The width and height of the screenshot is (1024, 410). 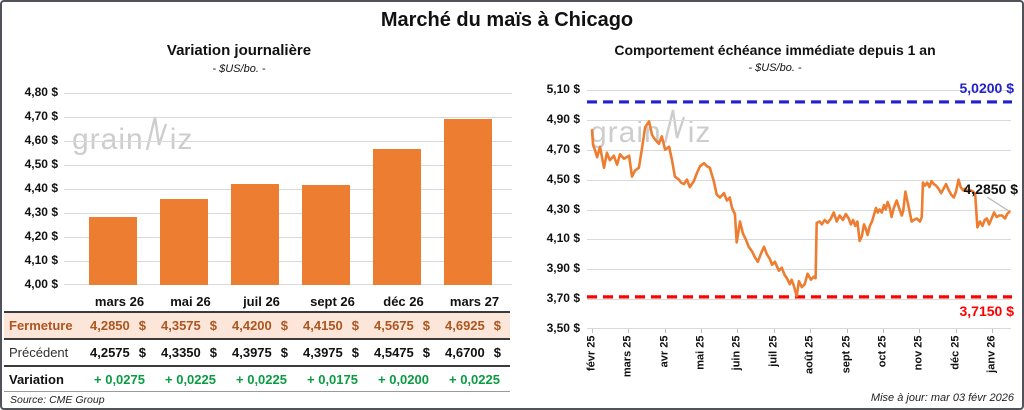 I want to click on watermark-text: grain, so click(x=108, y=139).